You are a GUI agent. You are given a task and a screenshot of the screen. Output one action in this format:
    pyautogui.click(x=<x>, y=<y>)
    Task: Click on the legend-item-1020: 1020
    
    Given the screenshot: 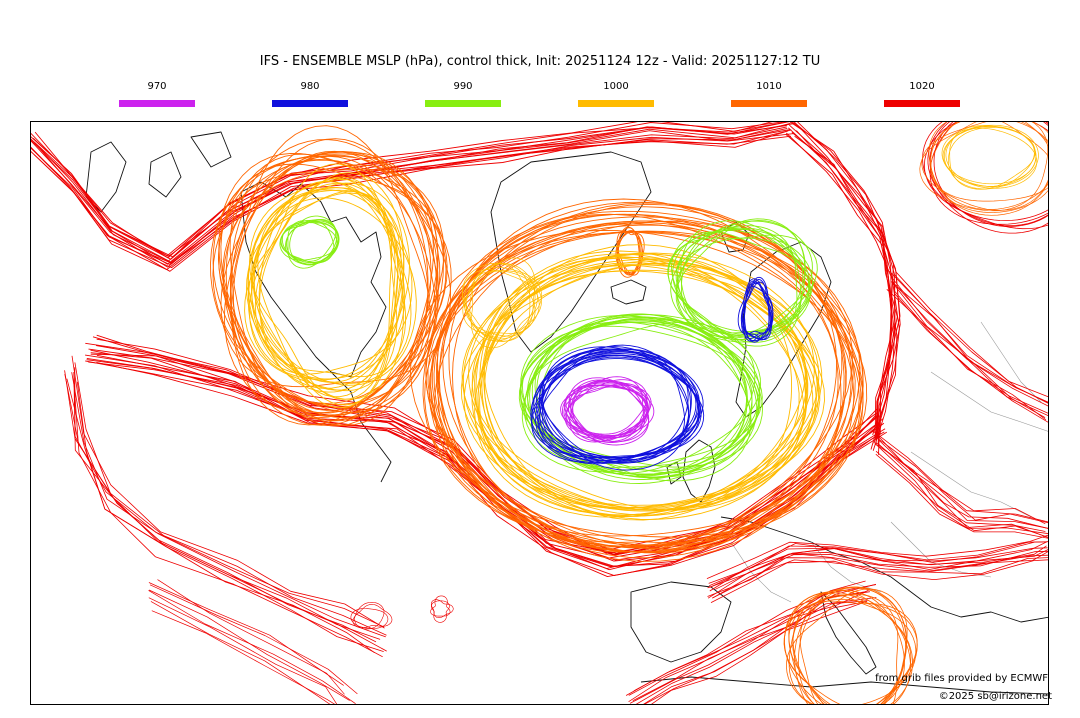 What is the action you would take?
    pyautogui.click(x=922, y=93)
    